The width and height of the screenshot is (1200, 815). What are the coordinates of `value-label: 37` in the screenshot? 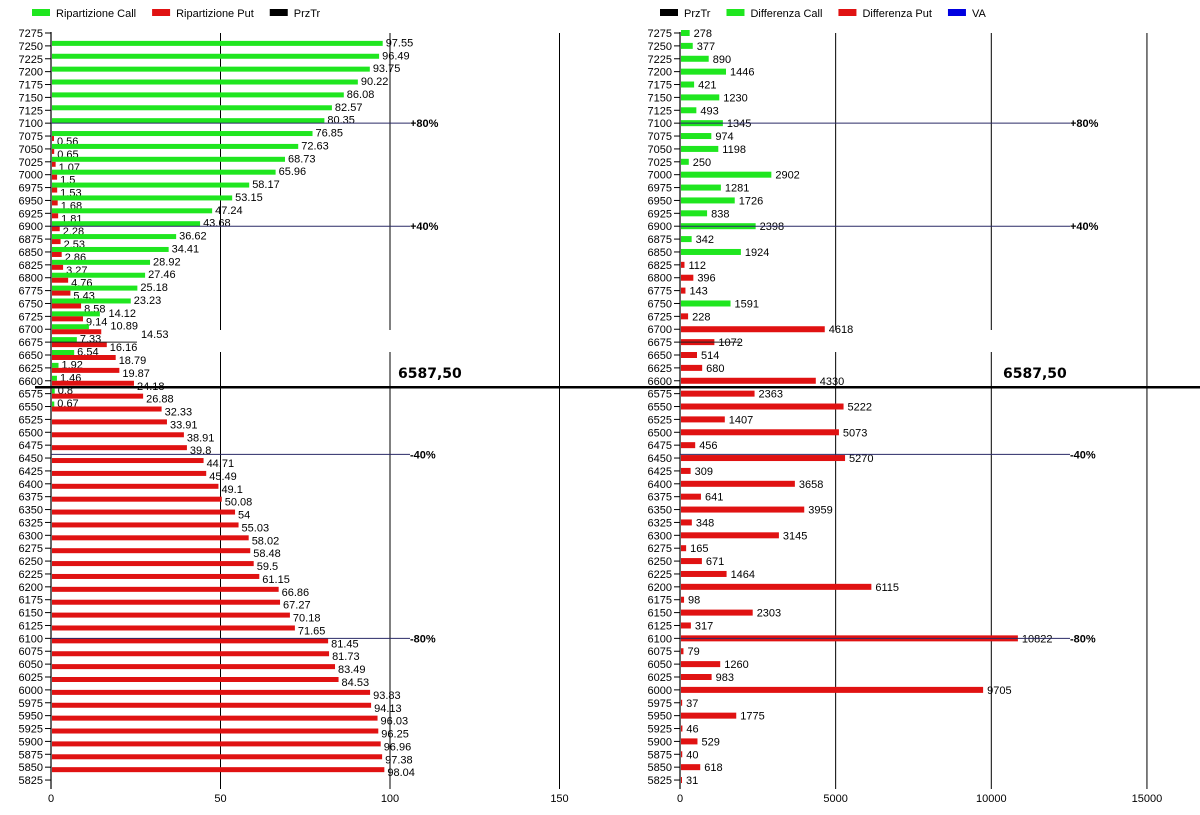 It's located at (692, 704).